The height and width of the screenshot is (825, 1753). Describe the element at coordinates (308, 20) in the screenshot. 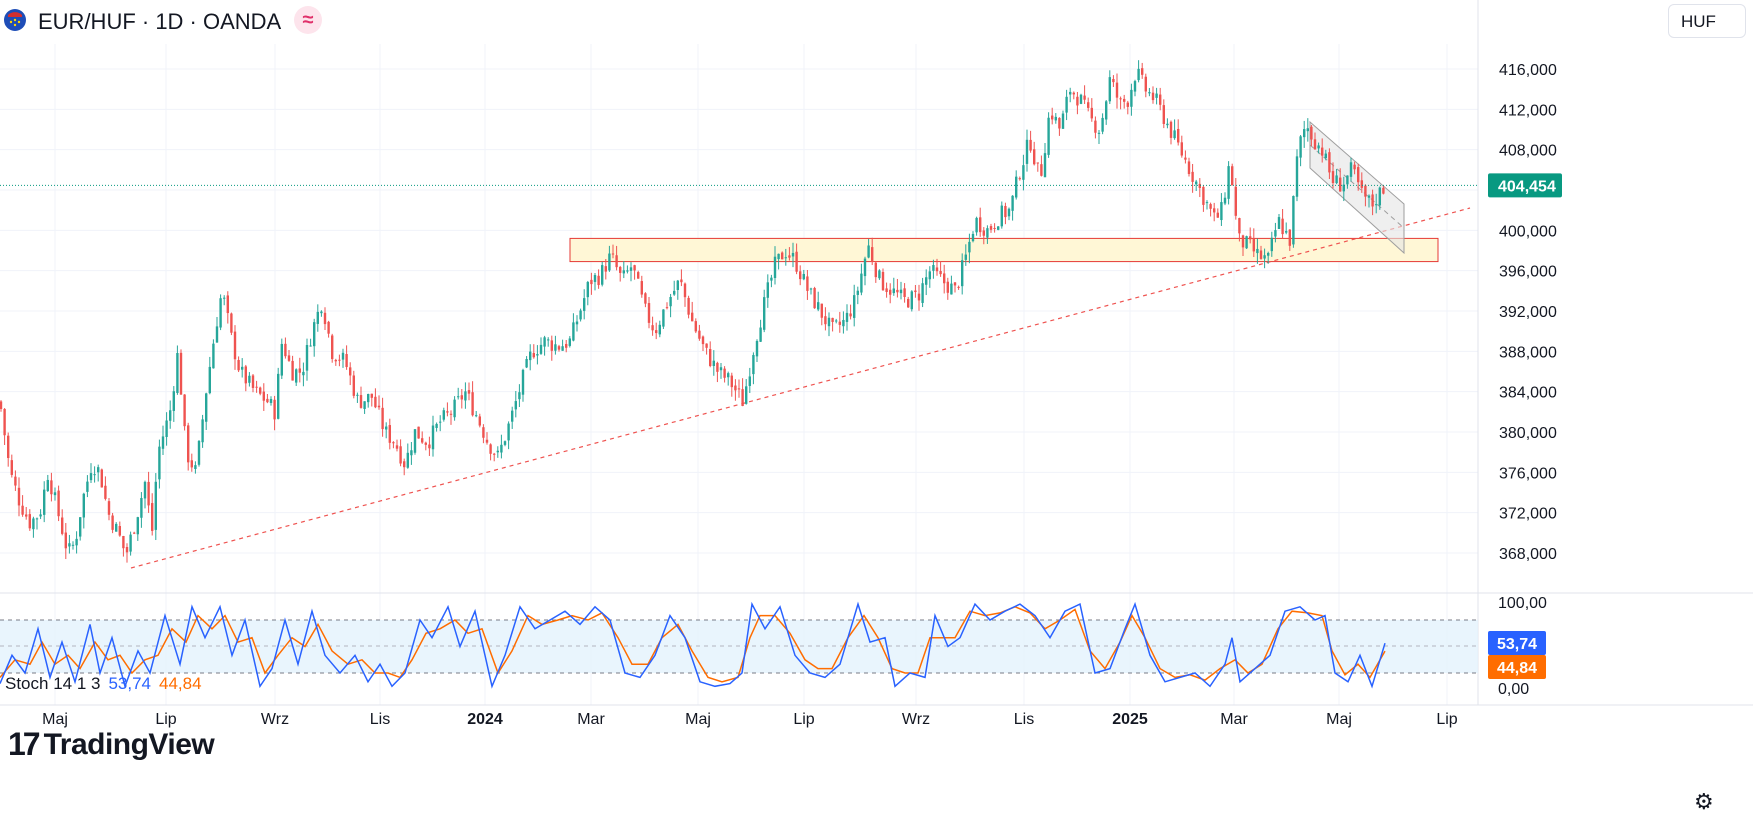

I see `wave-icon: ≈` at that location.